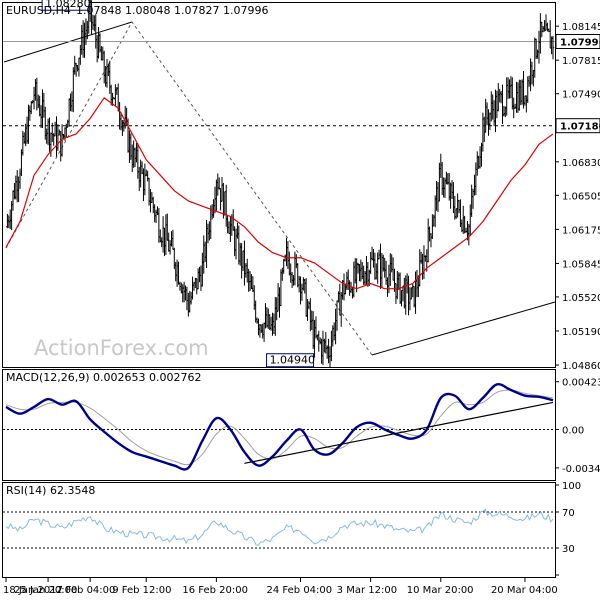 This screenshot has height=600, width=600. I want to click on macd-main-line, so click(279, 427).